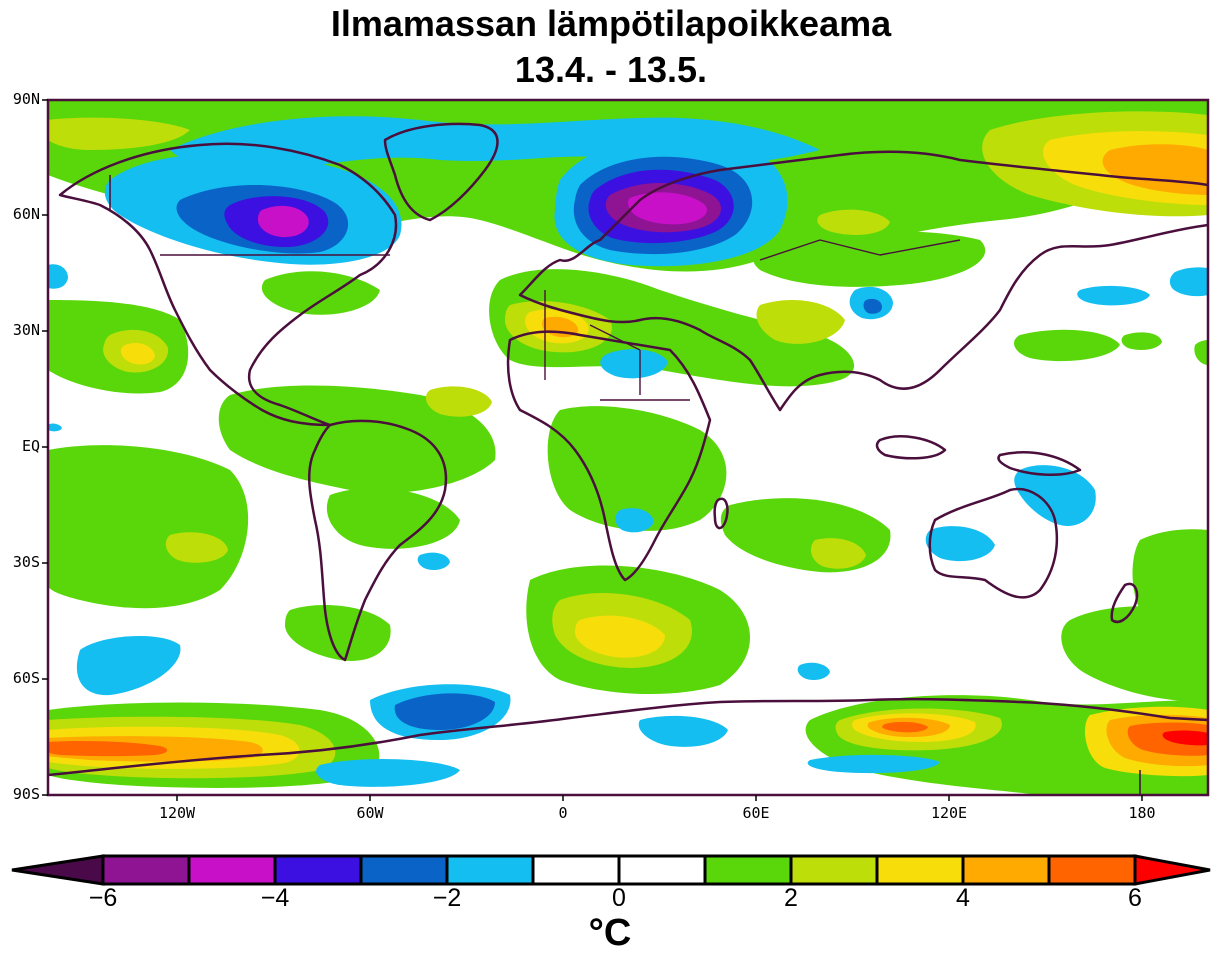  Describe the element at coordinates (26, 794) in the screenshot. I see `lat-label: 90S` at that location.